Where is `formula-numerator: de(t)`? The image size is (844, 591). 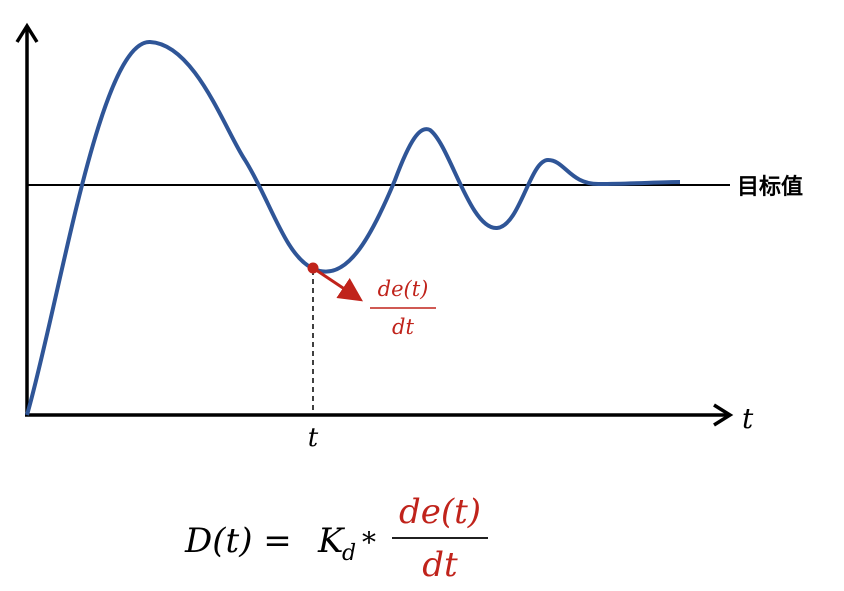 formula-numerator: de(t) is located at coordinates (440, 512).